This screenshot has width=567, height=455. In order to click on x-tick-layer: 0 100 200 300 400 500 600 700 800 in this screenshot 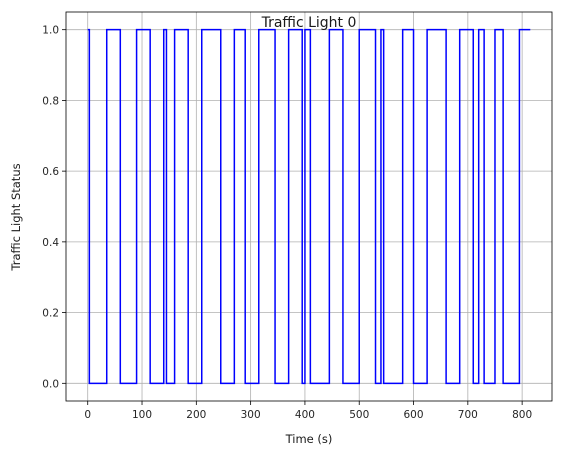, I will do `click(308, 411)`.